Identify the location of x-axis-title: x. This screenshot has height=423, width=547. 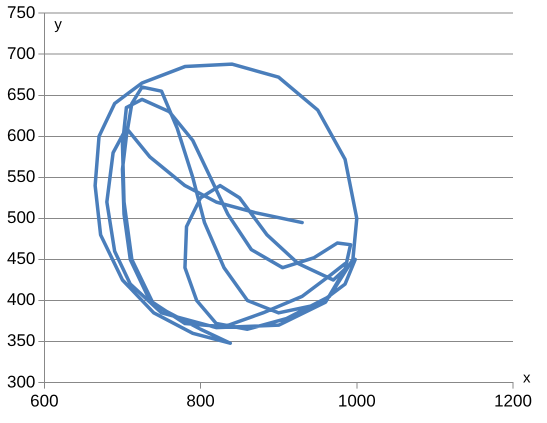
(527, 378).